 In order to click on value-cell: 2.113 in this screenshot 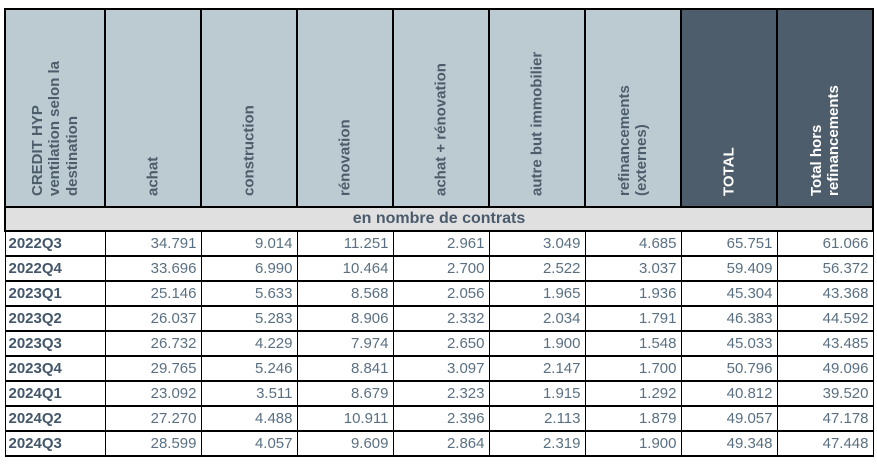, I will do `click(537, 418)`.